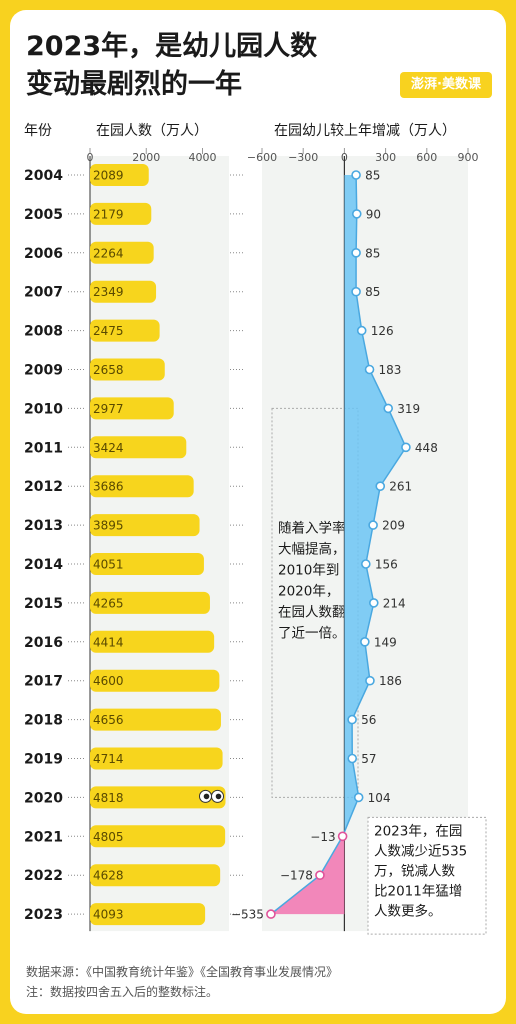 This screenshot has width=516, height=1024. I want to click on right-chart-title: 在园幼儿较上年增减（万人）, so click(365, 131).